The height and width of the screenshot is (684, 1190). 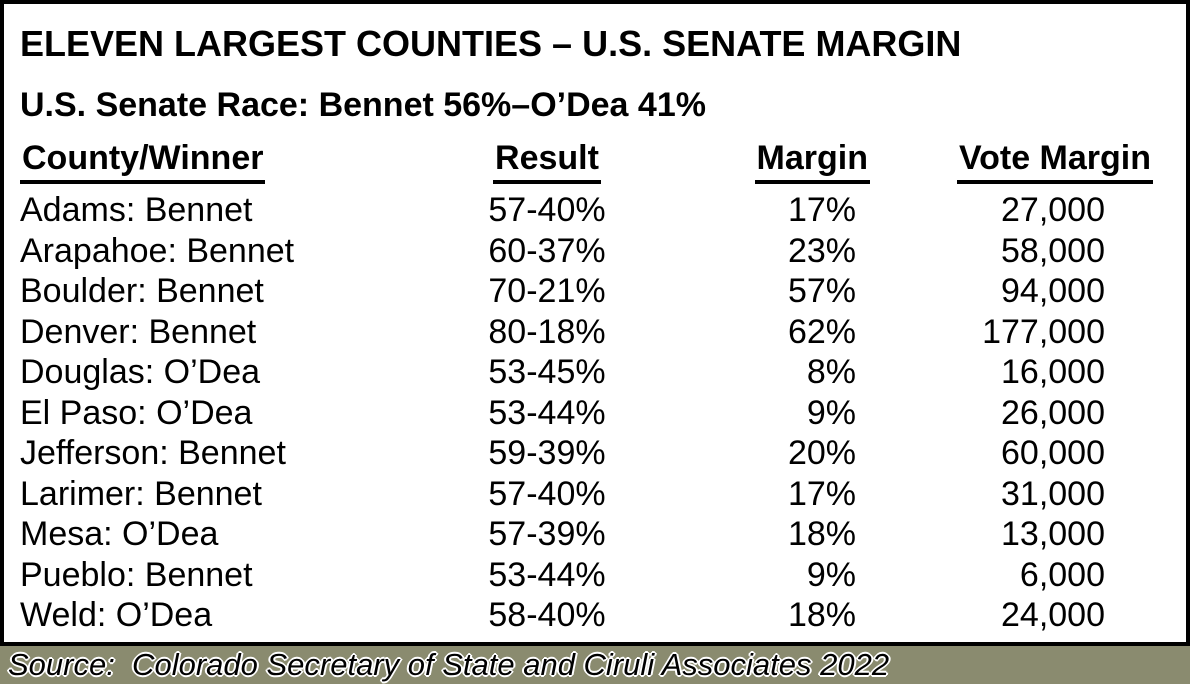 I want to click on cell-result: 57-39%, so click(x=547, y=534).